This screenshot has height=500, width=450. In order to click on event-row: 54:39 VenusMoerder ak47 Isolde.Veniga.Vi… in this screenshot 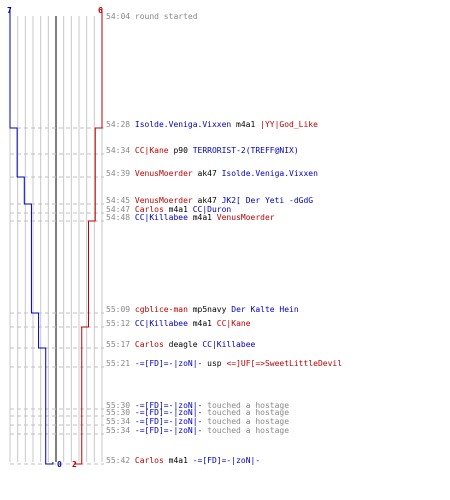, I will do `click(212, 173)`.